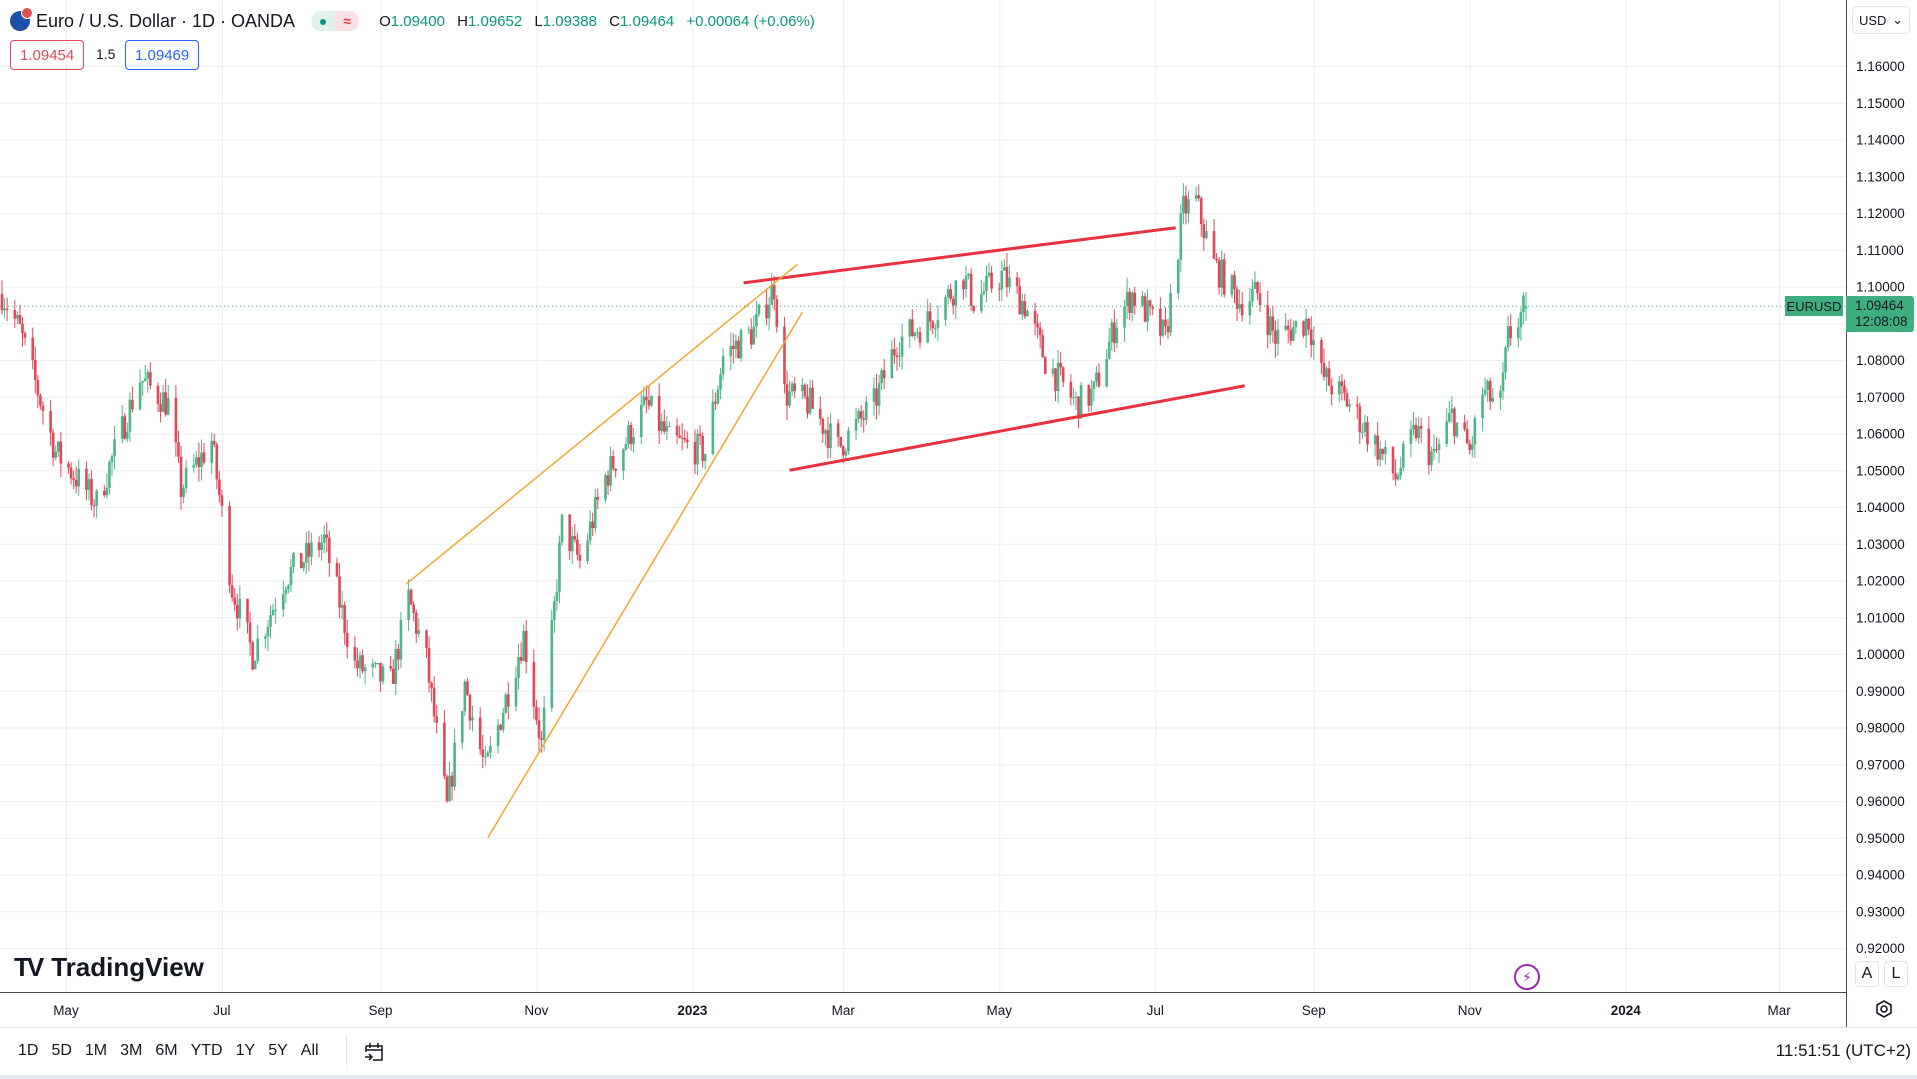 The width and height of the screenshot is (1917, 1079). I want to click on auto-scale-button: A, so click(1867, 974).